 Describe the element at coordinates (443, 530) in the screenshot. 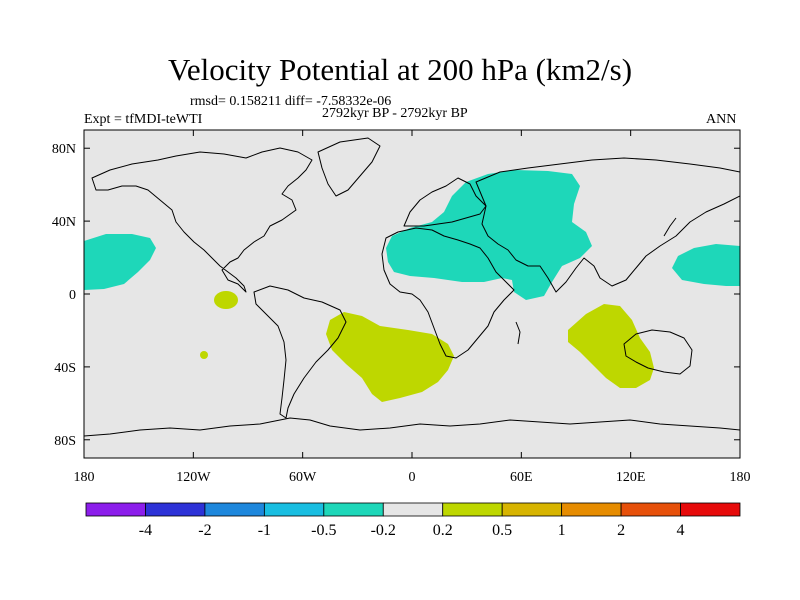

I see `colorbar-label: 0.2` at that location.